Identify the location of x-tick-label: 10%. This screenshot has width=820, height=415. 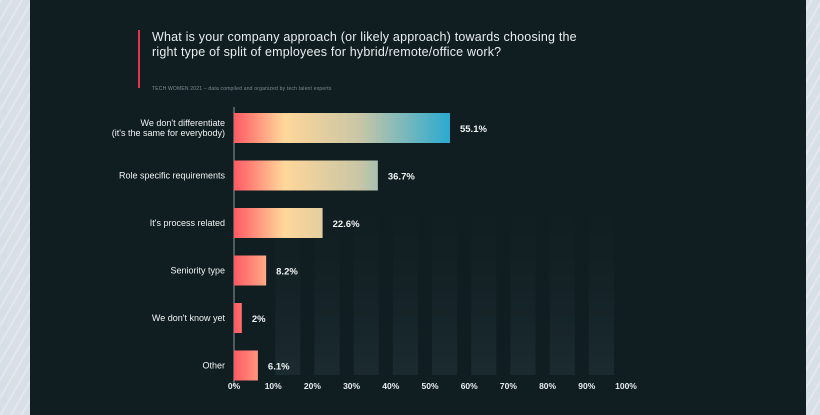
(273, 386).